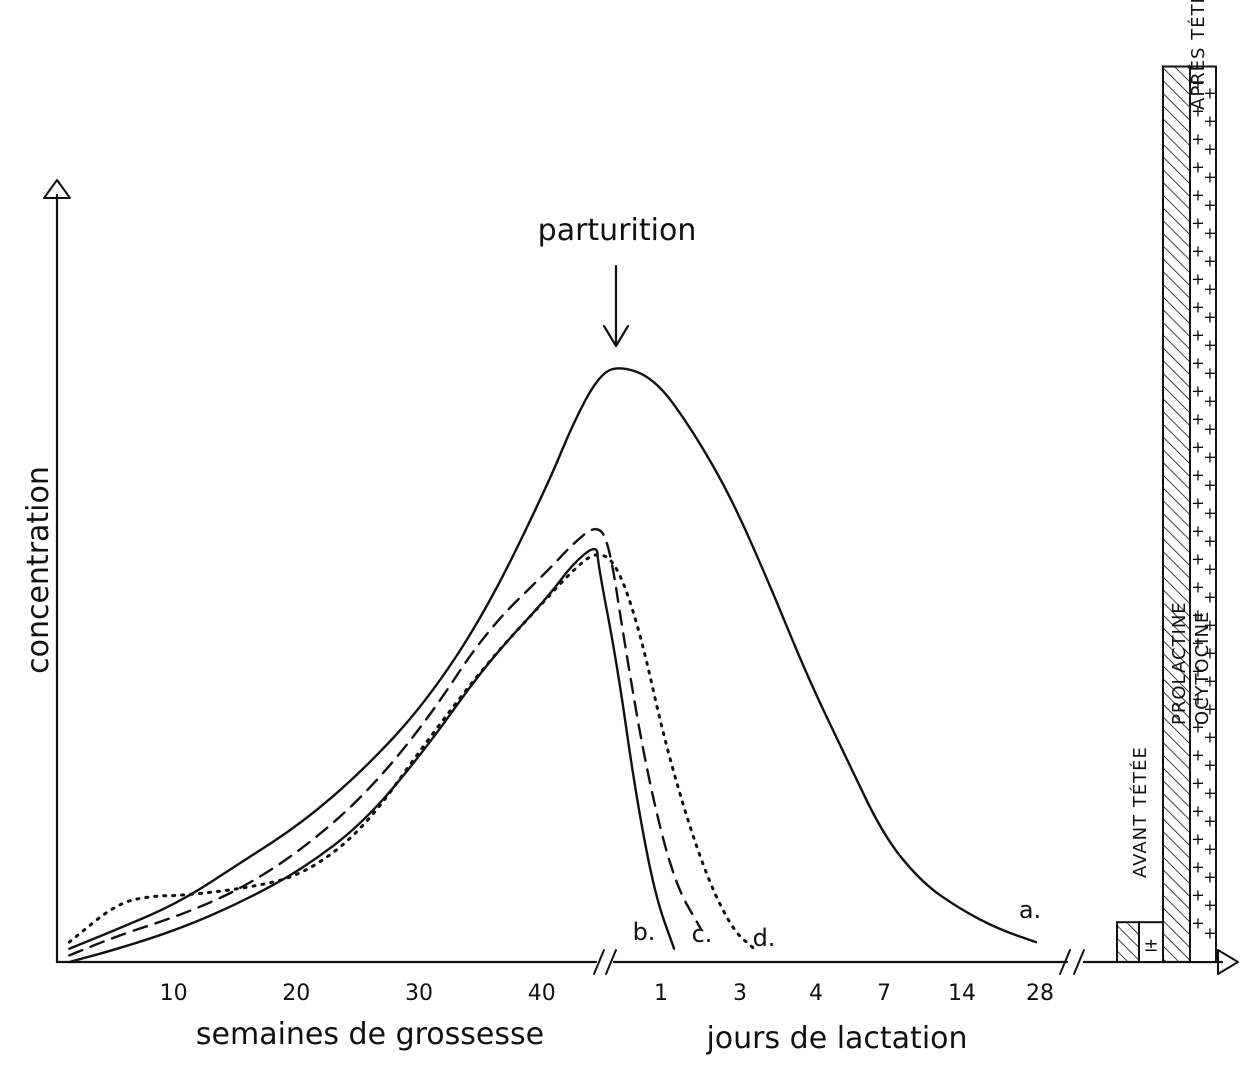 This screenshot has width=1250, height=1066. I want to click on x-tick-days-1: 1, so click(661, 993).